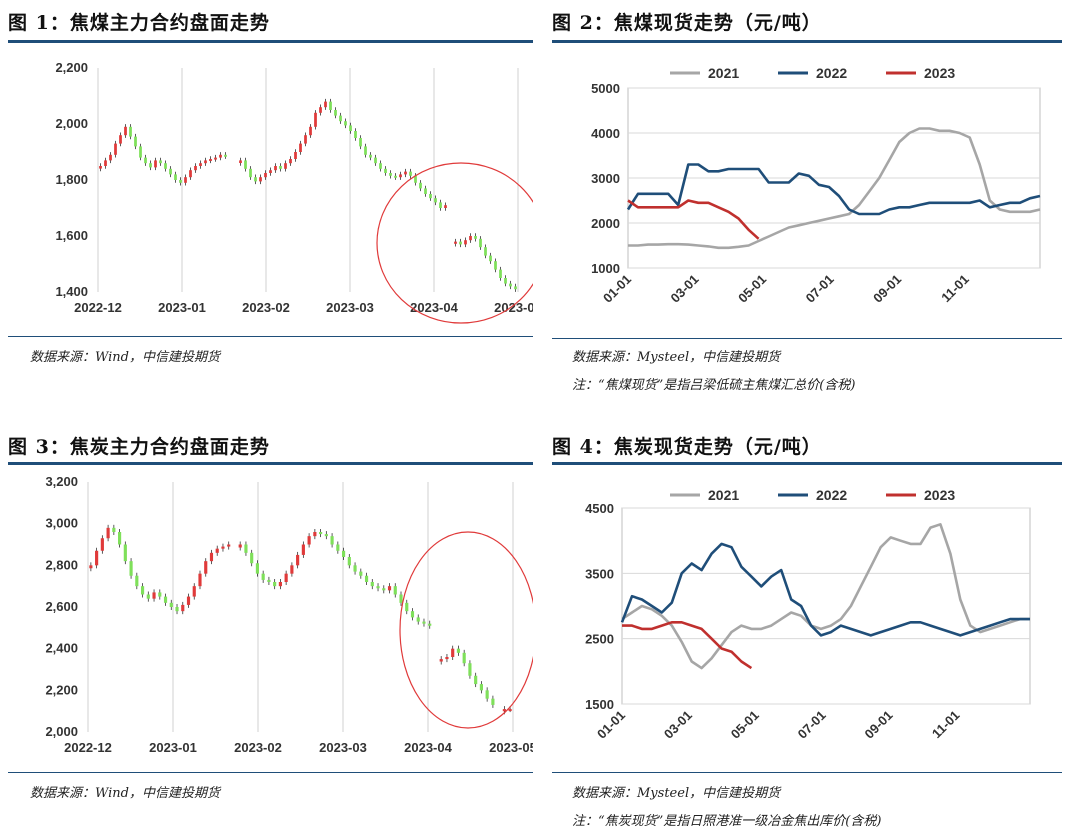 Image resolution: width=1080 pixels, height=840 pixels. What do you see at coordinates (61, 648) in the screenshot?
I see `y-tick-label: 2,400` at bounding box center [61, 648].